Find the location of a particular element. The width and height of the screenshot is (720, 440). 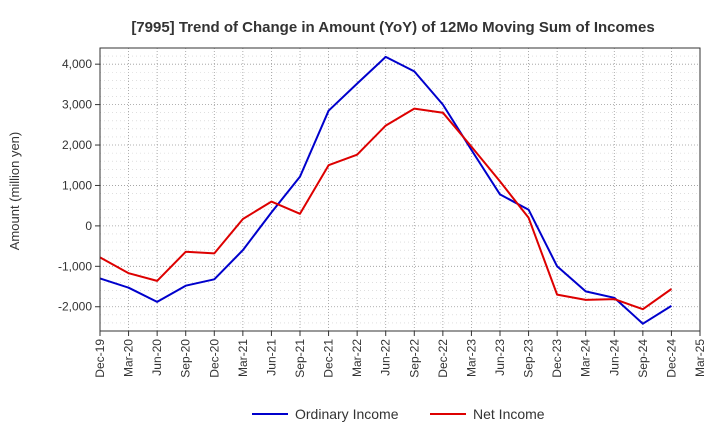

x-tick-label: Jun-24 is located at coordinates (614, 357).